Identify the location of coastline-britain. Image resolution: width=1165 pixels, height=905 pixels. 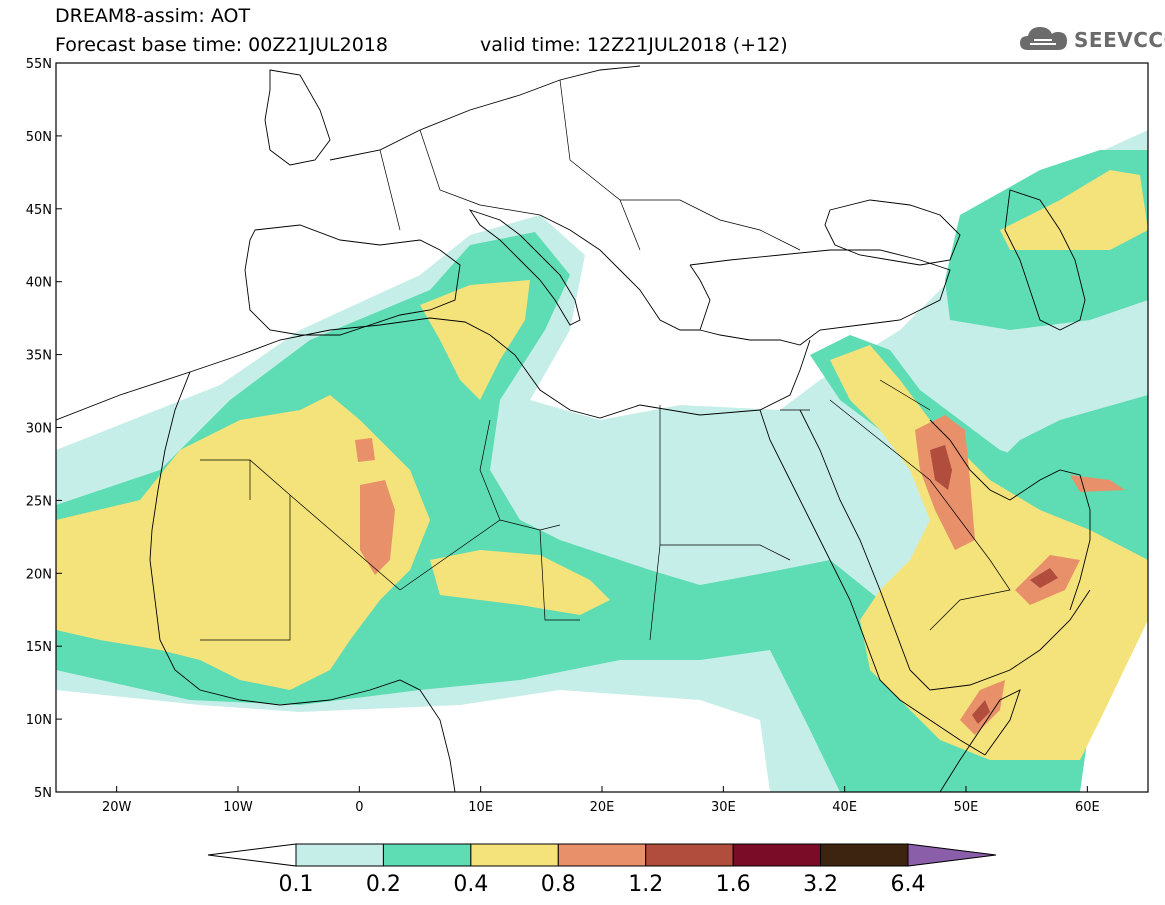
(297, 117).